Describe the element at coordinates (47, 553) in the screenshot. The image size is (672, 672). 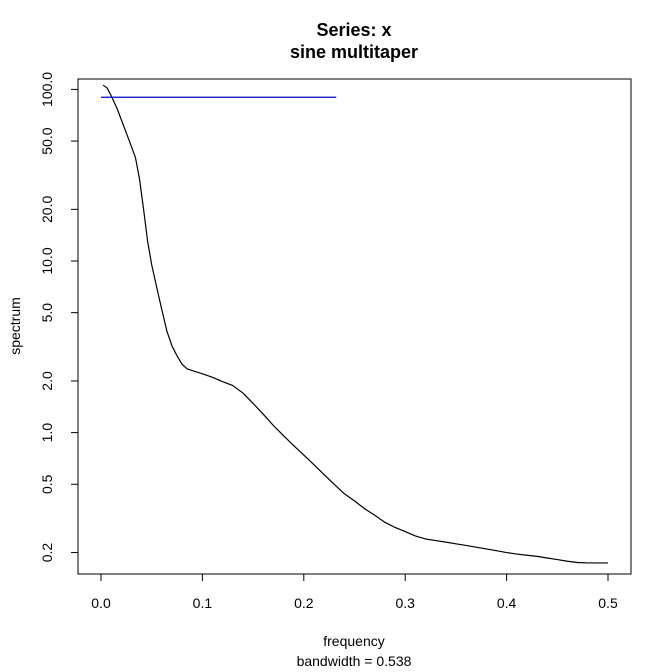
I see `y-tick-label: 0.2` at that location.